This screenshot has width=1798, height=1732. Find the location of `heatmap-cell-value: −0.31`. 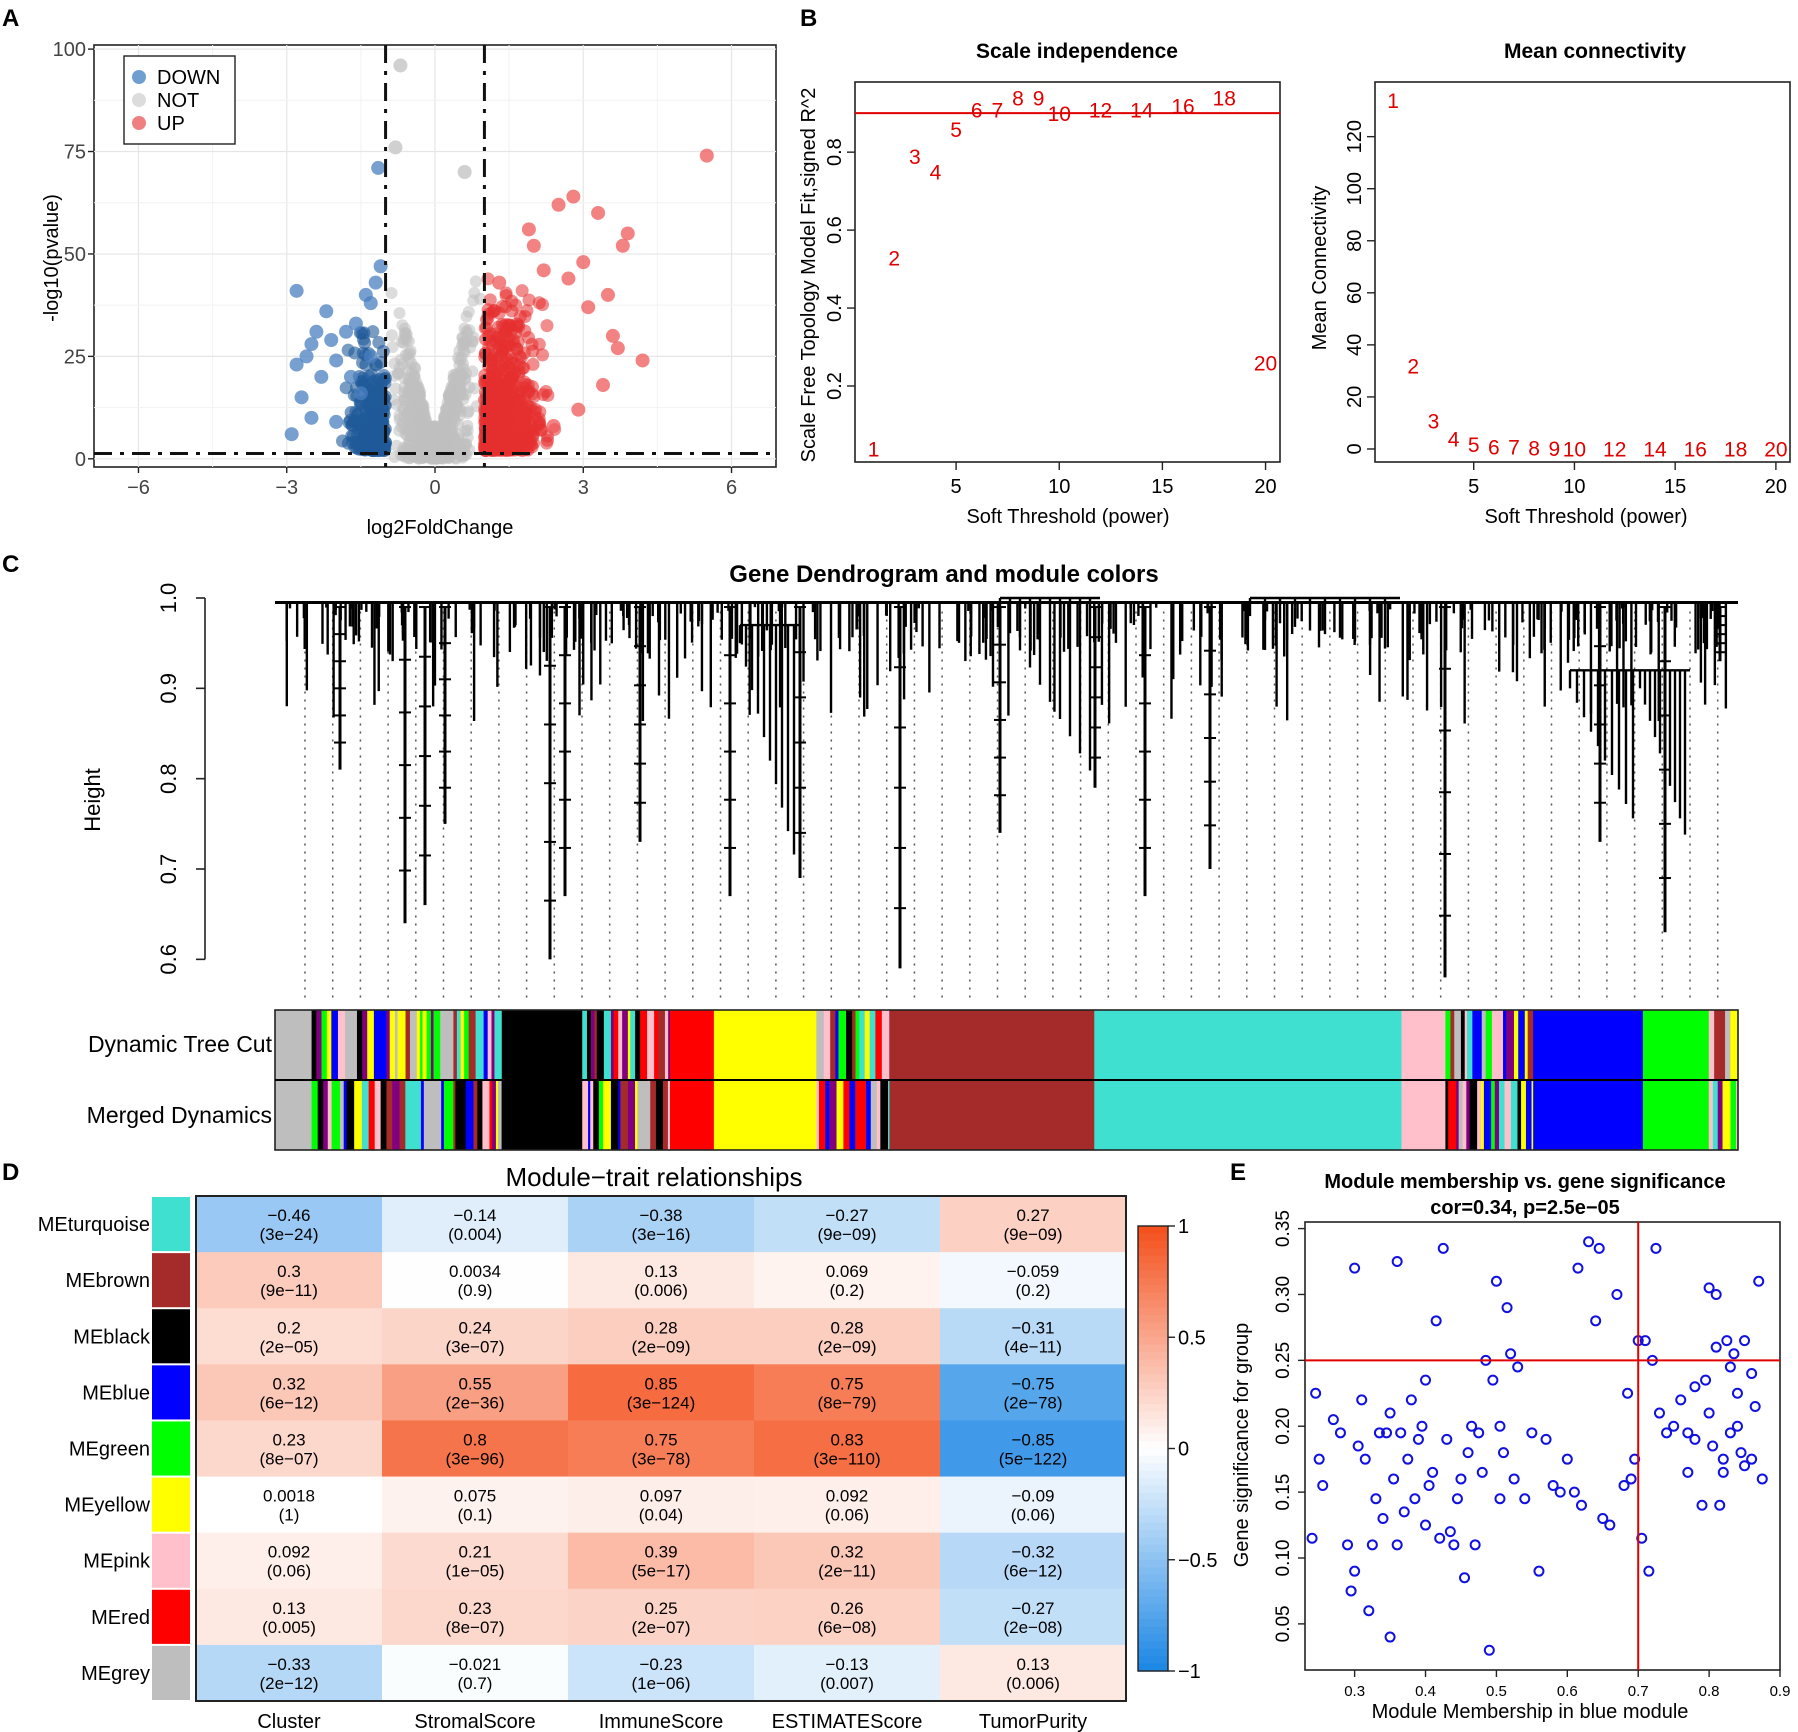

heatmap-cell-value: −0.31 is located at coordinates (1032, 1327).